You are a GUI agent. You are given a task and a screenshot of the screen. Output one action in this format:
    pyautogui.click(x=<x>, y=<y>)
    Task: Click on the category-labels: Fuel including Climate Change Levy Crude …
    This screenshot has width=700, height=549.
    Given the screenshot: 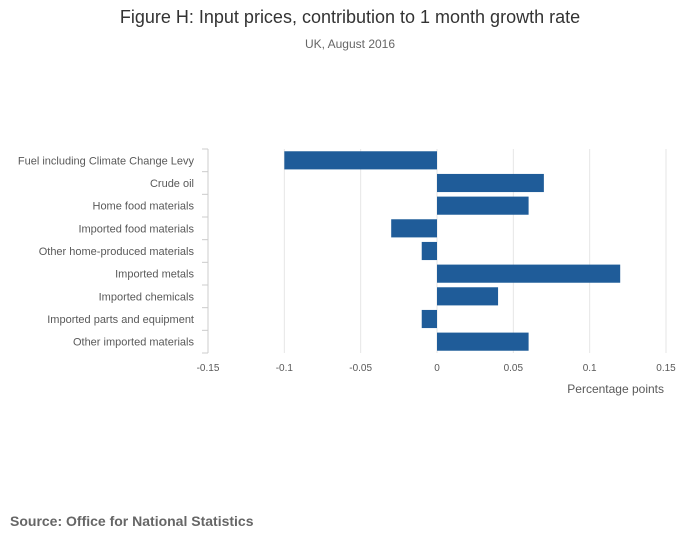 What is the action you would take?
    pyautogui.click(x=106, y=251)
    